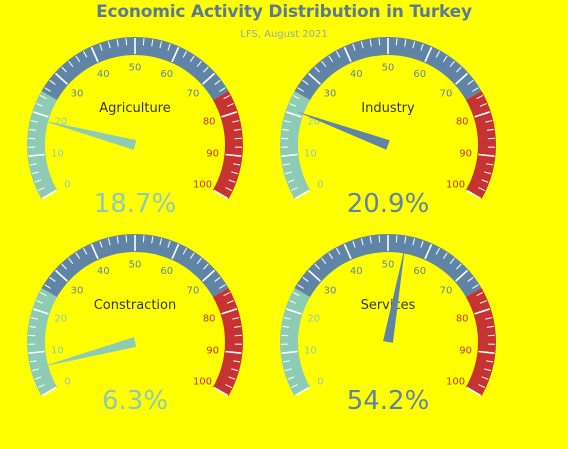 This screenshot has height=449, width=568. I want to click on gauge-label: Industry, so click(388, 108).